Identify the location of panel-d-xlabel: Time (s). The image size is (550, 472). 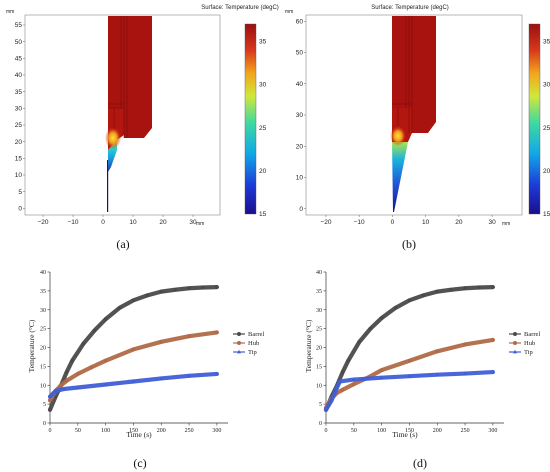
(405, 434).